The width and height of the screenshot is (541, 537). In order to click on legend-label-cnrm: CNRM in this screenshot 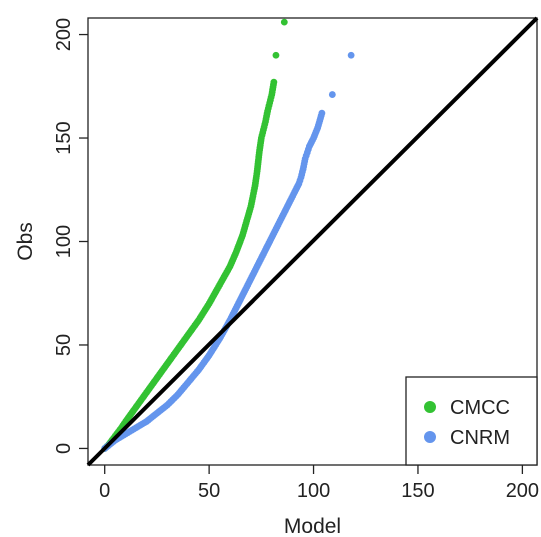, I will do `click(480, 438)`.